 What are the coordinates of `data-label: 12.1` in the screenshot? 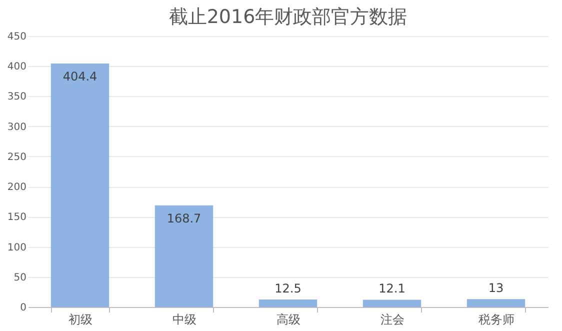 It's located at (392, 289).